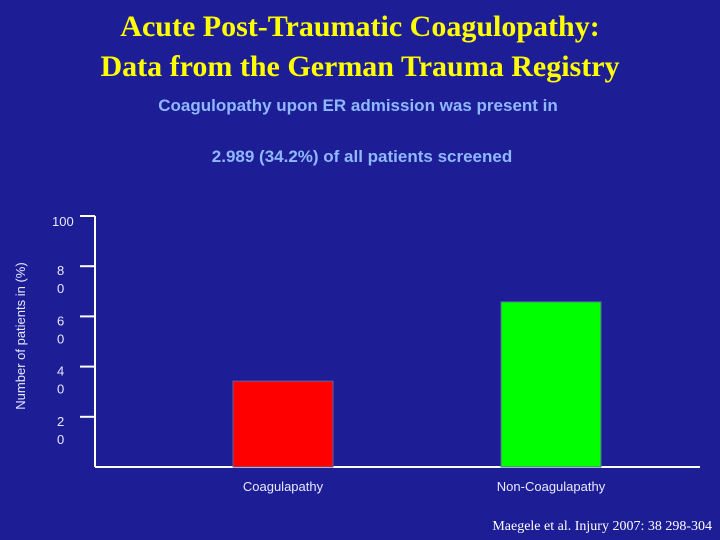 Image resolution: width=720 pixels, height=540 pixels. Describe the element at coordinates (283, 486) in the screenshot. I see `x-tick-label: Coagulapathy` at that location.